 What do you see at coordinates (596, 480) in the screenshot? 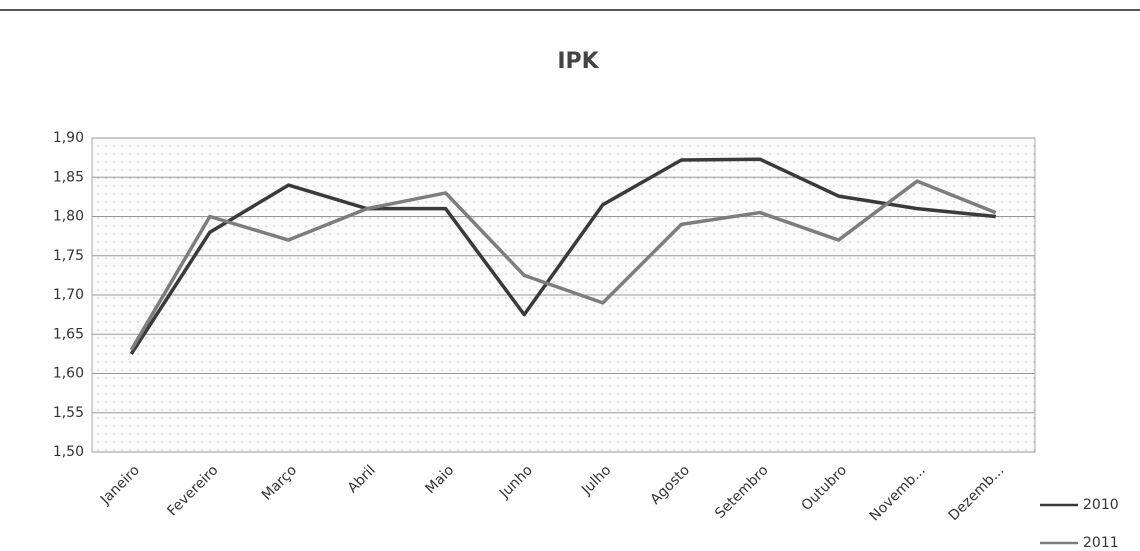
I see `x-tick-label: Julho` at bounding box center [596, 480].